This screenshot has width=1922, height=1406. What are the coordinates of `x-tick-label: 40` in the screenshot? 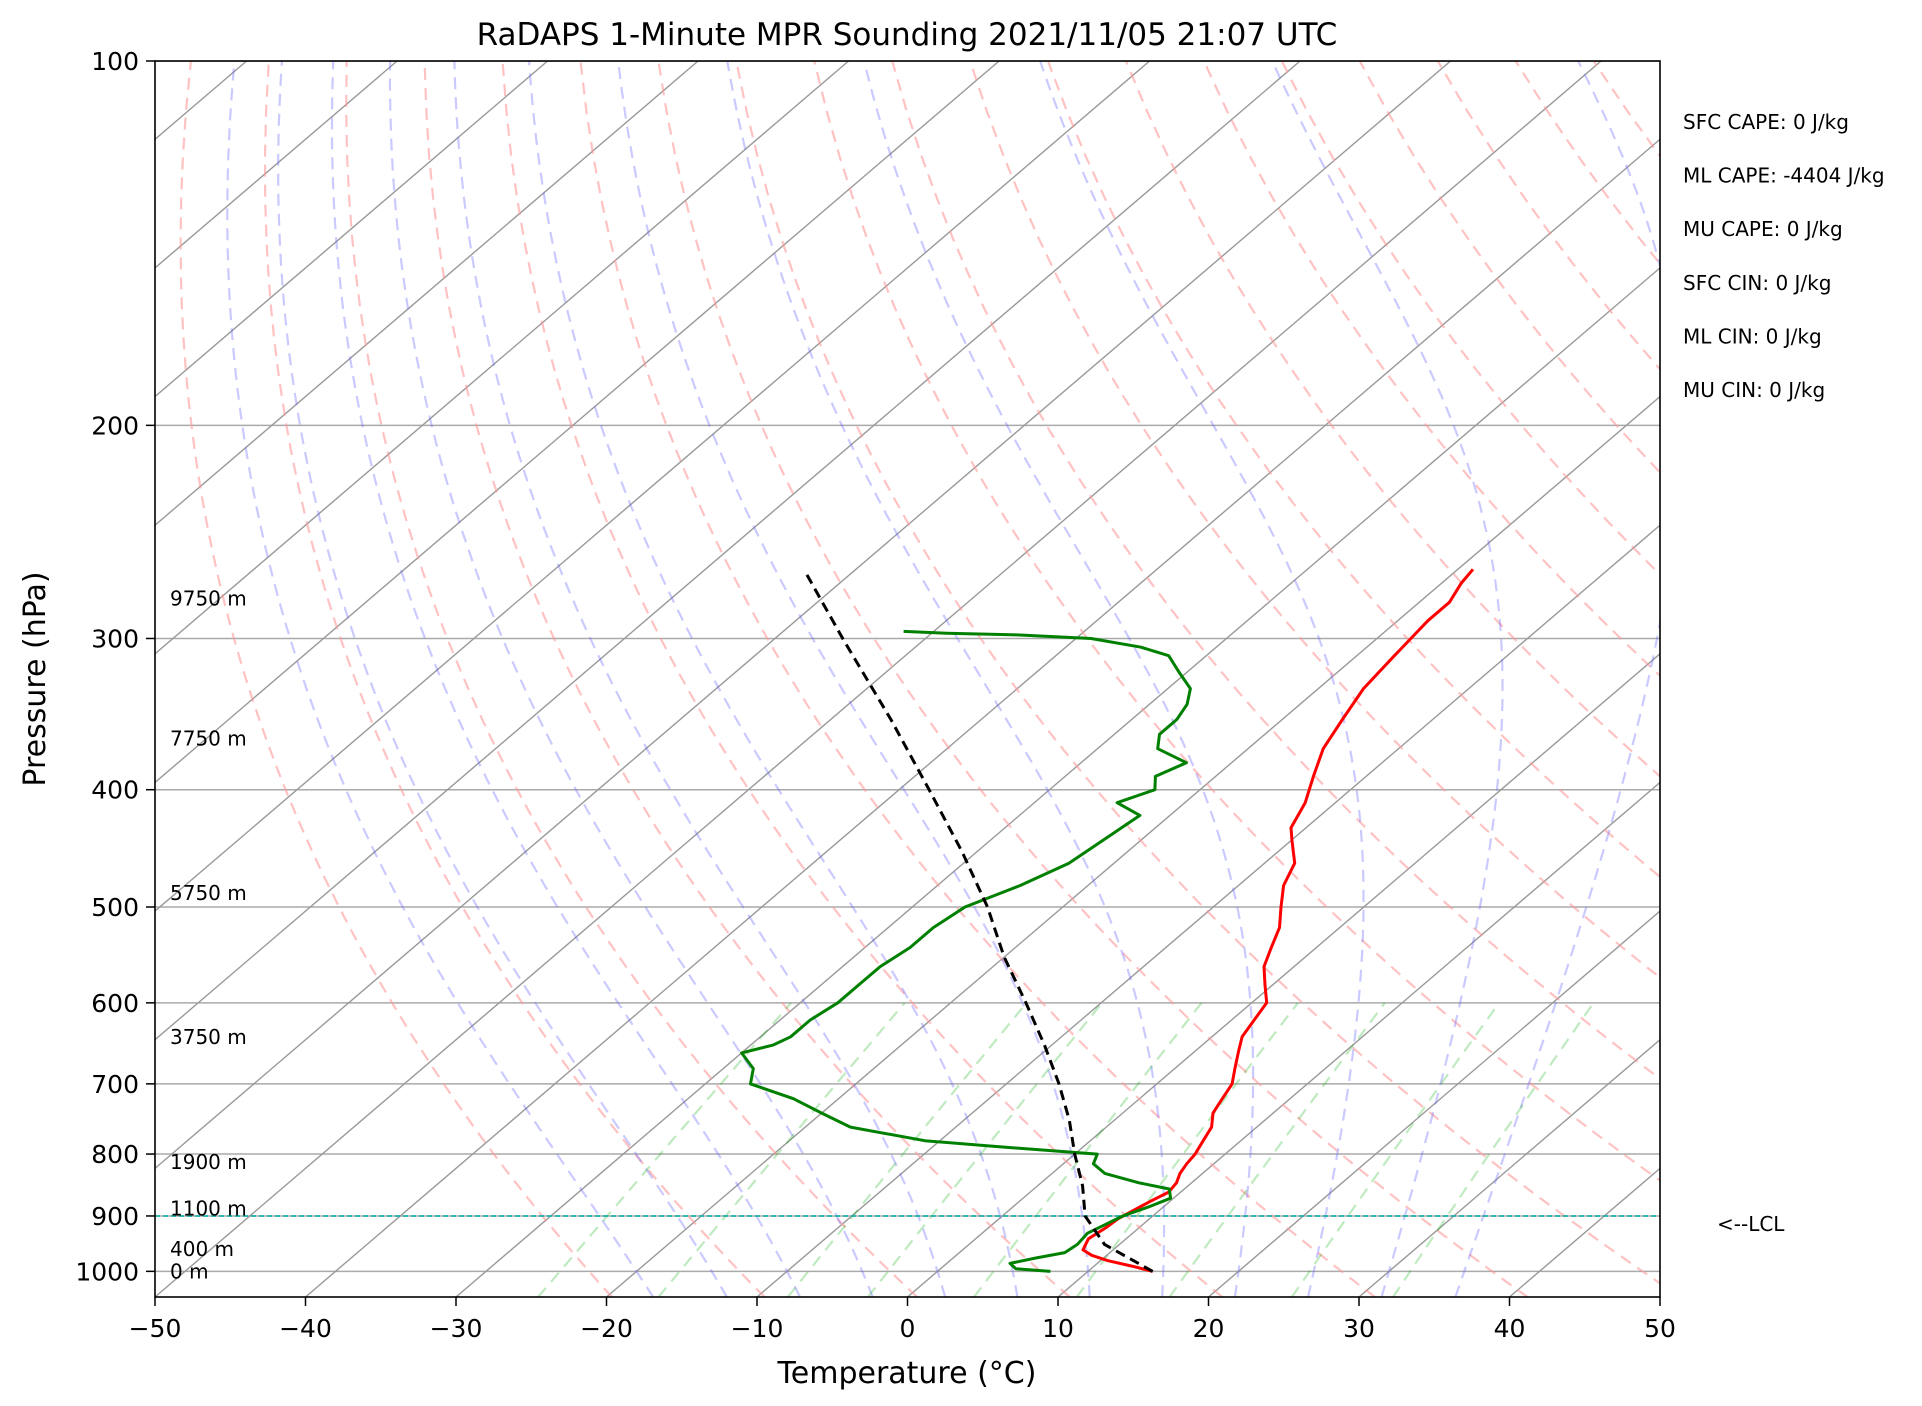 It's located at (1510, 1328).